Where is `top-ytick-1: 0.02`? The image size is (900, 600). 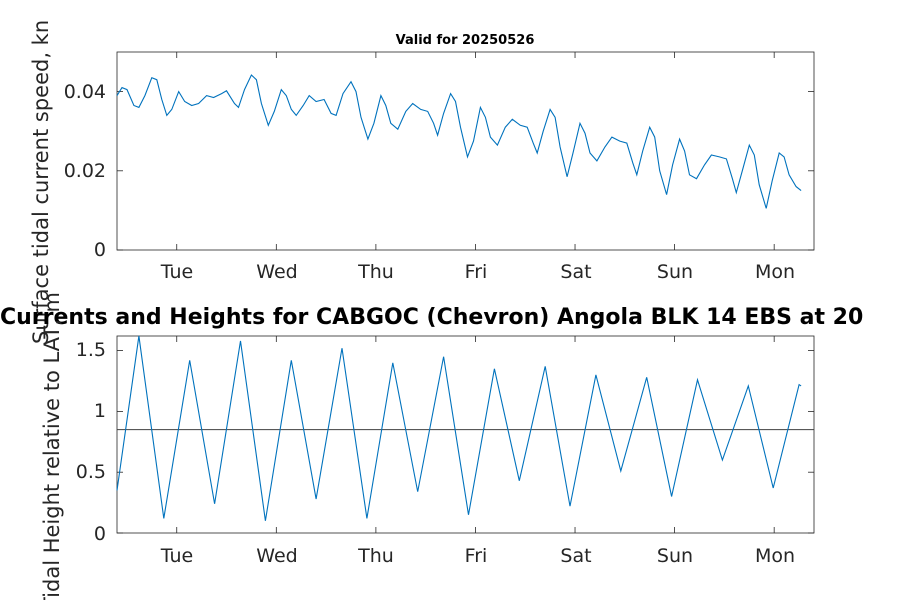 top-ytick-1: 0.02 is located at coordinates (85, 171).